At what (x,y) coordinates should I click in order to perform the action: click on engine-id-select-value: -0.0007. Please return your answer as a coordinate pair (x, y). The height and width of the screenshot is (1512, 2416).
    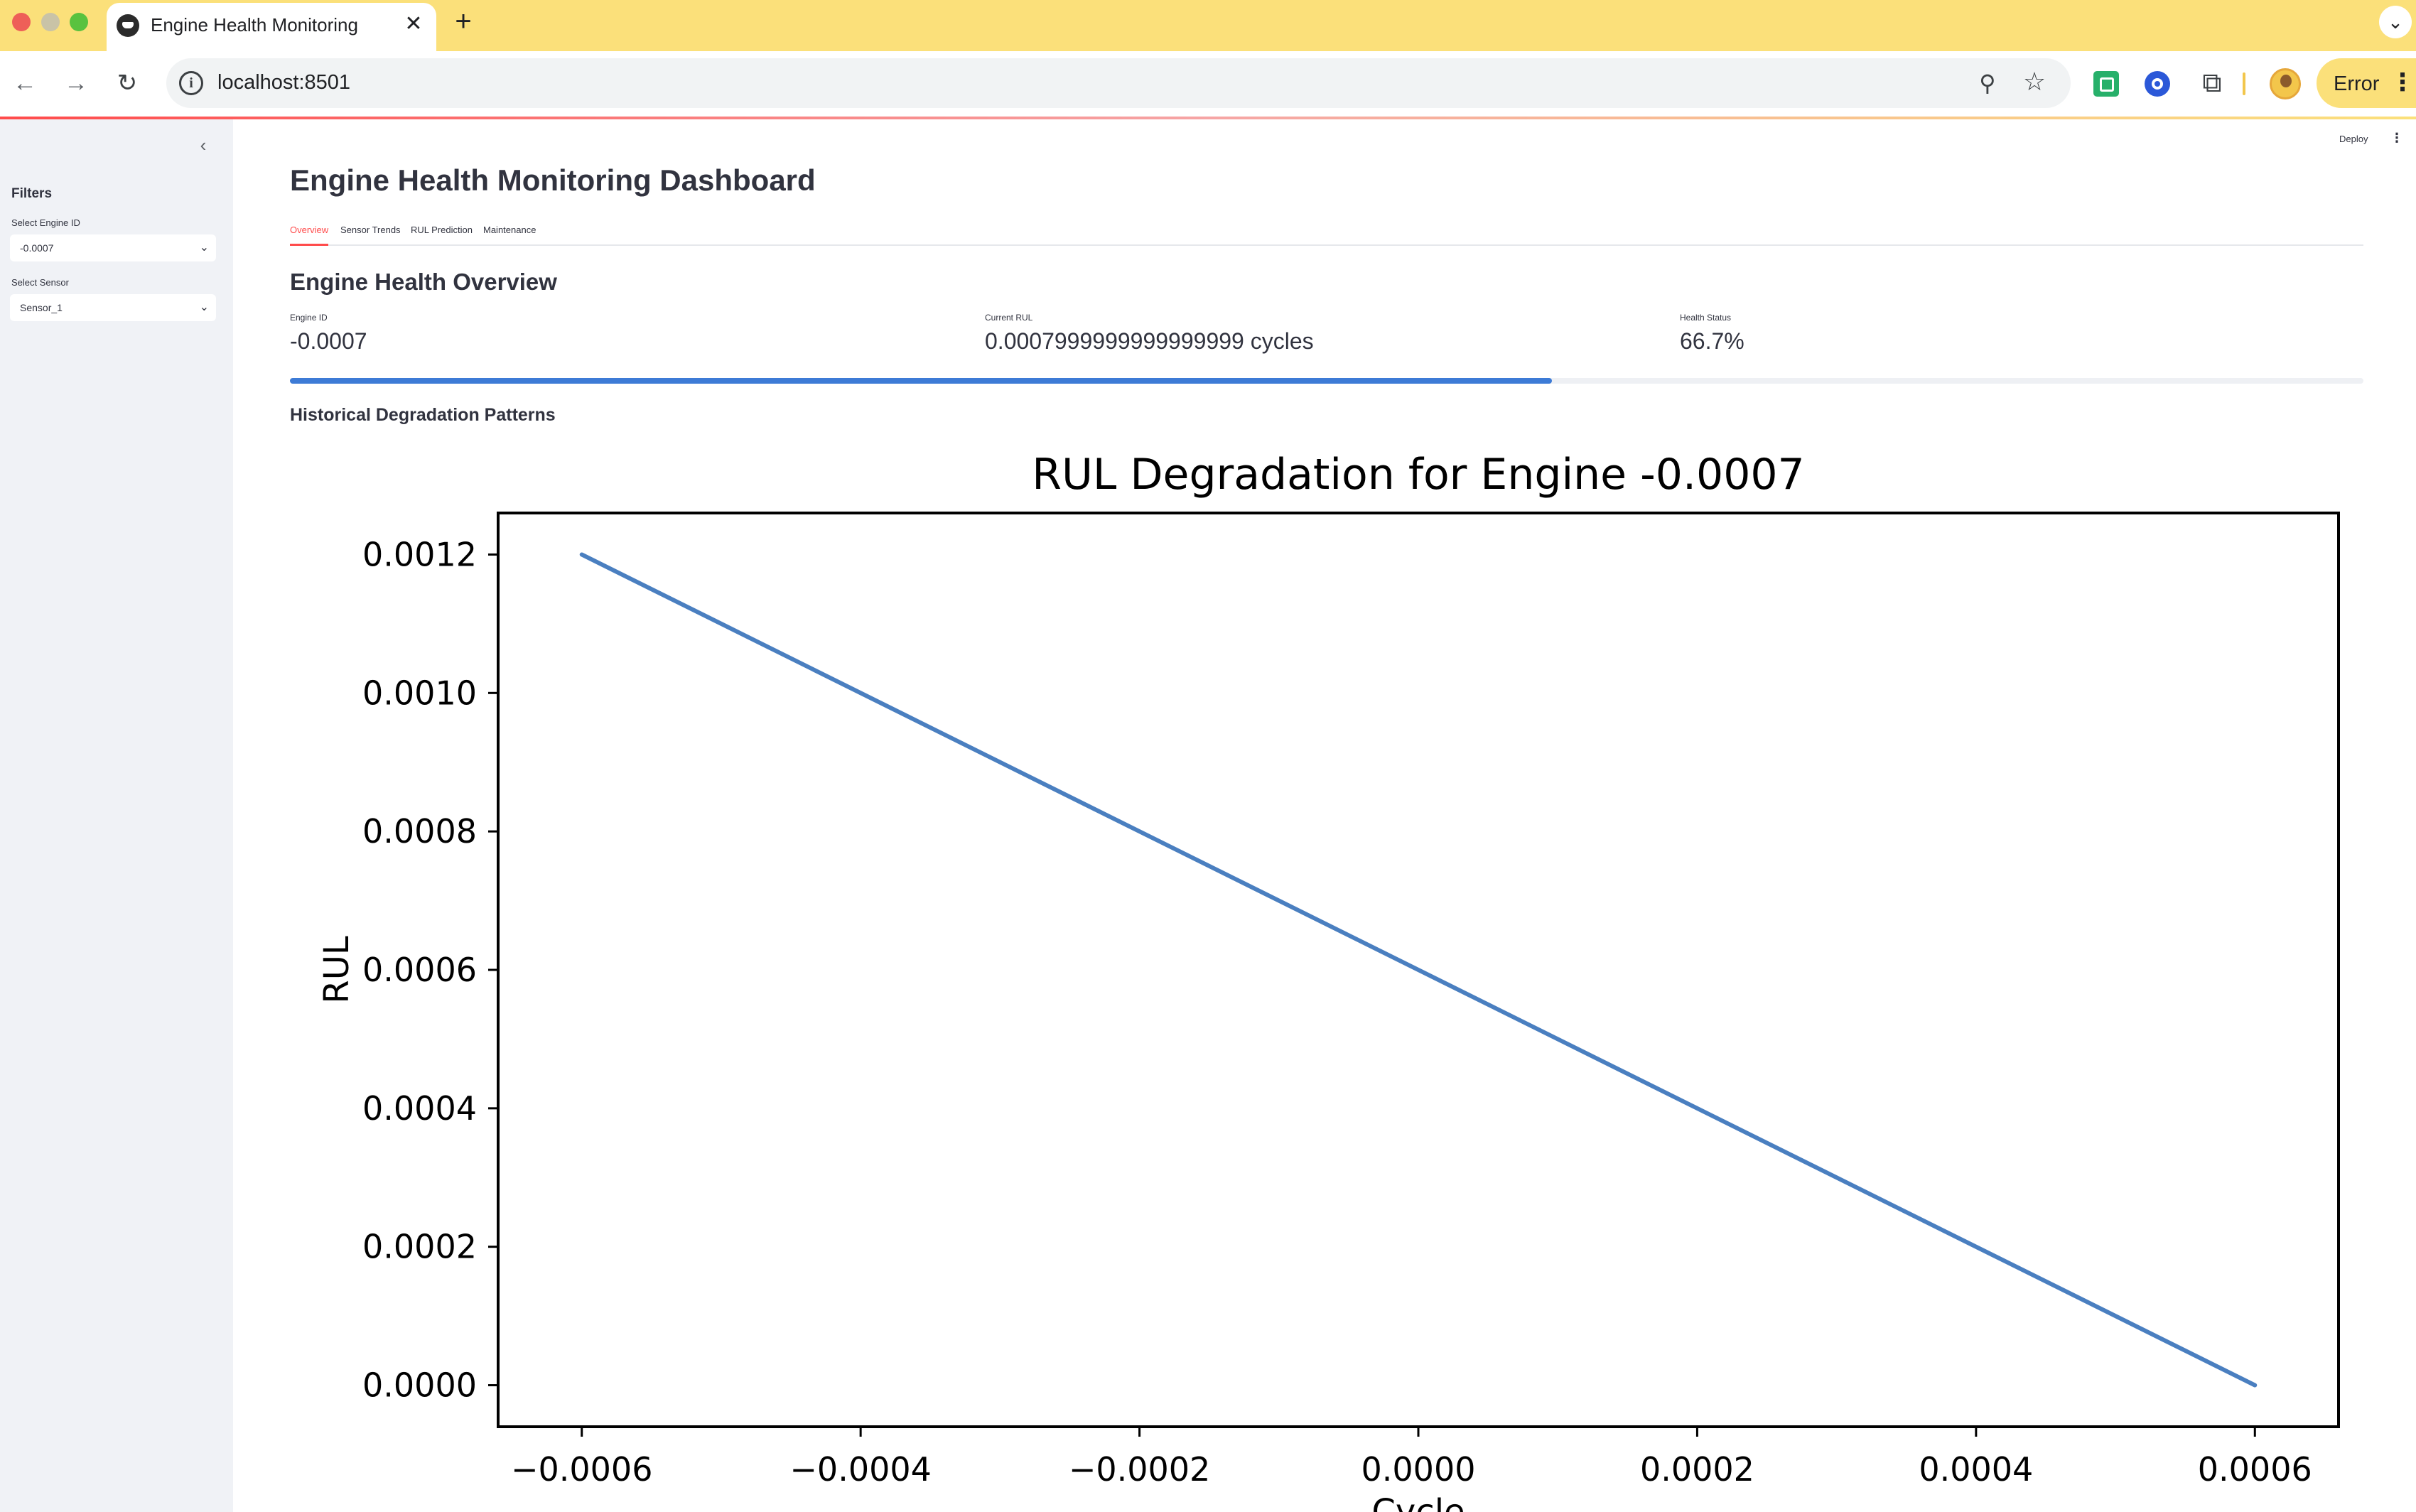
    Looking at the image, I should click on (37, 248).